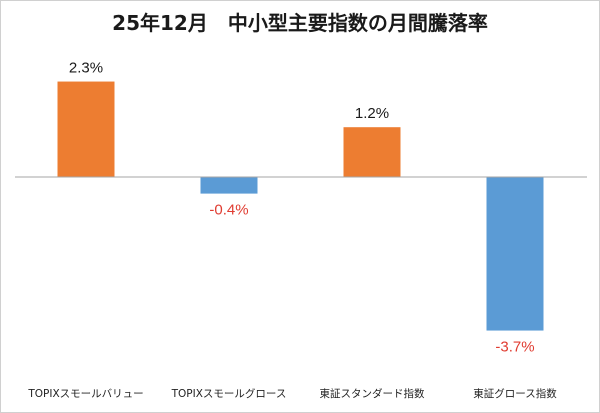 The image size is (600, 413). What do you see at coordinates (515, 393) in the screenshot?
I see `category-label-4: 東証グロース指数` at bounding box center [515, 393].